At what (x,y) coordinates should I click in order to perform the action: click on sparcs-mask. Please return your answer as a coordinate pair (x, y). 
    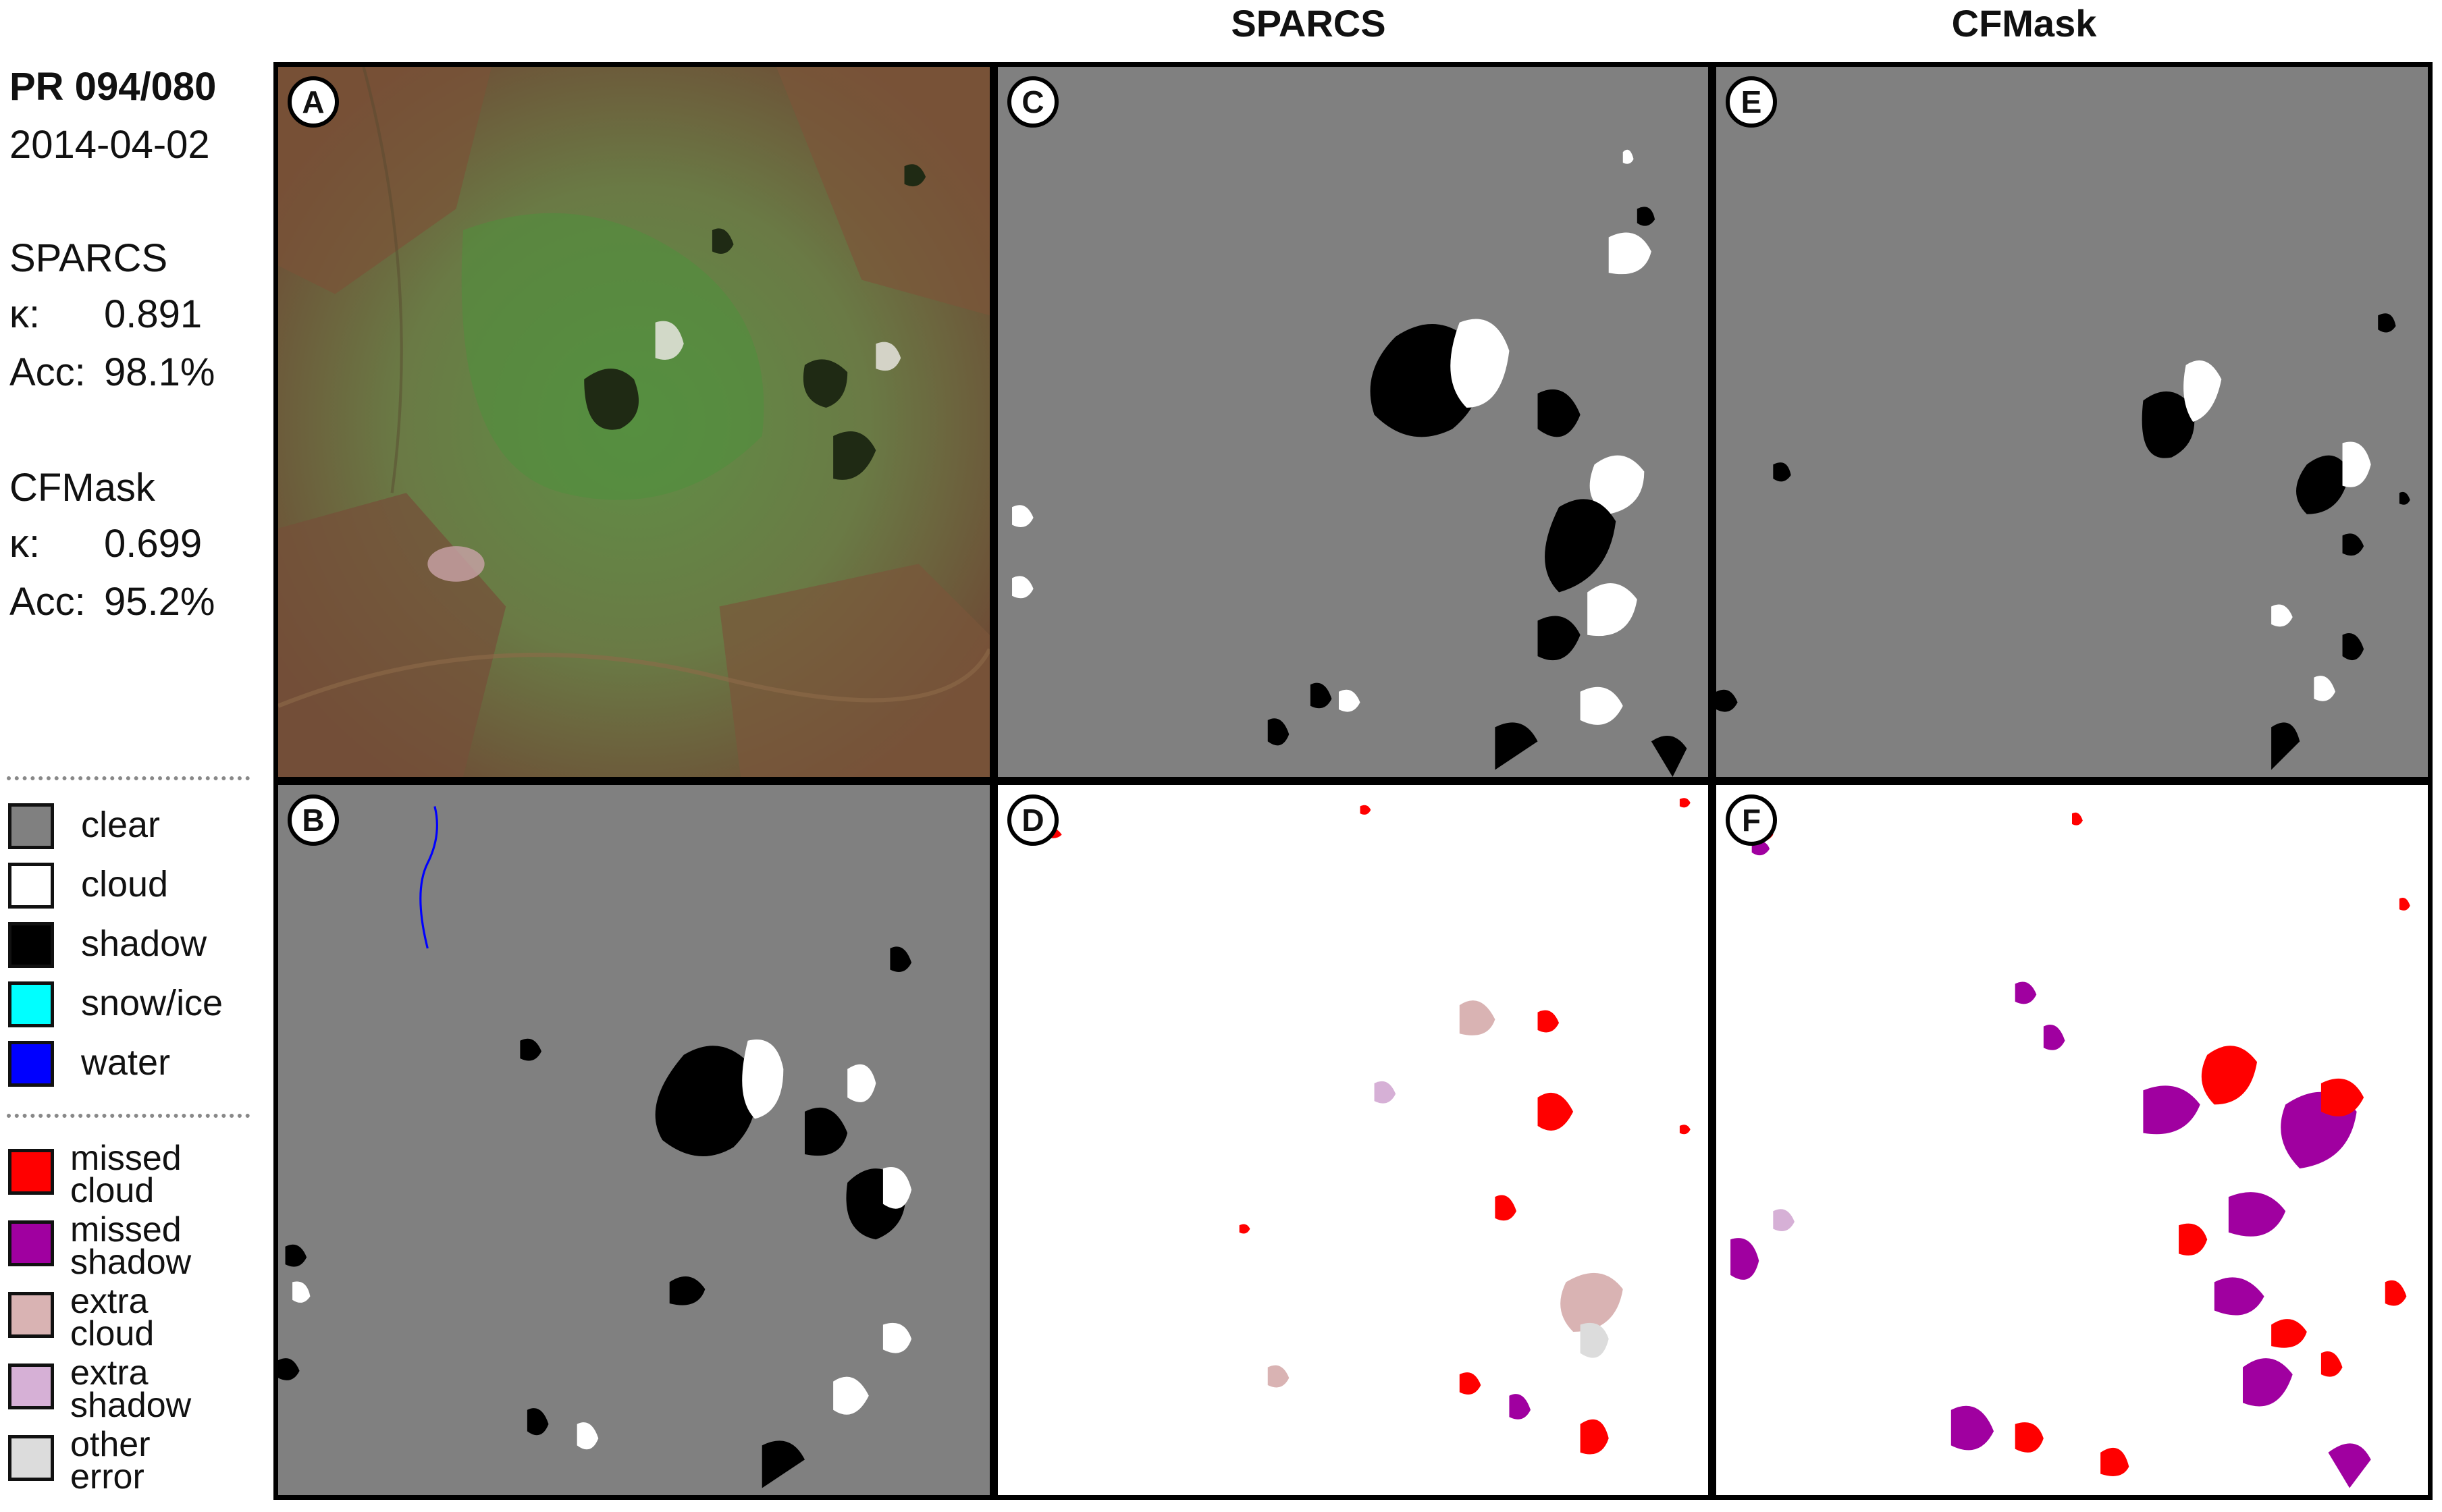
    Looking at the image, I should click on (1353, 422).